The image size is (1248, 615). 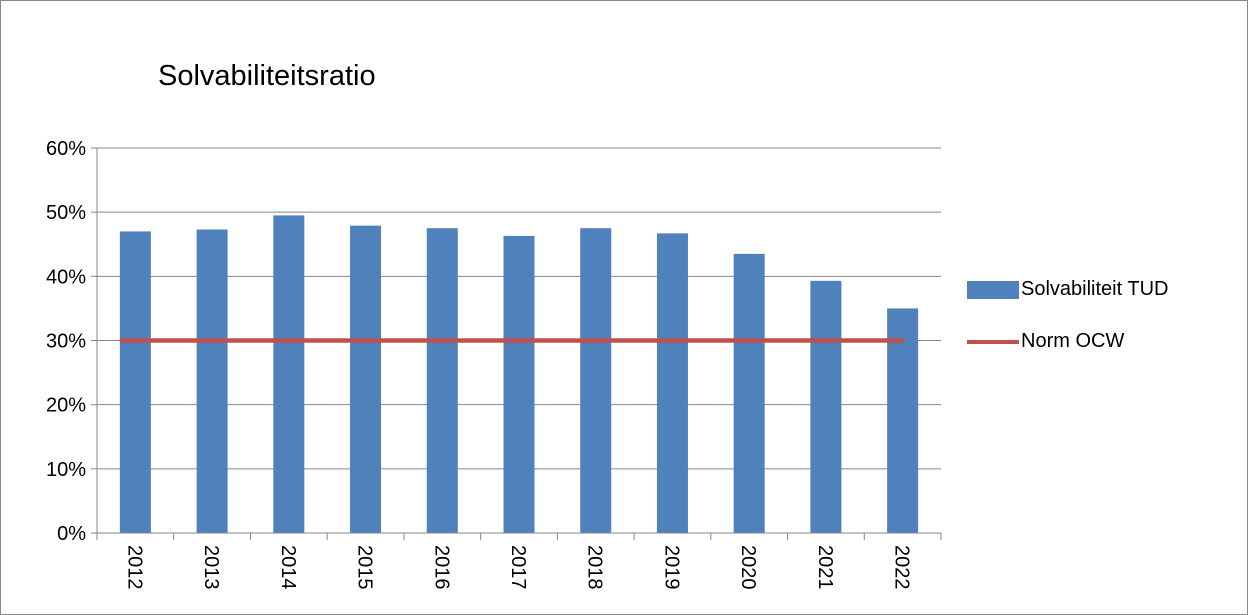 What do you see at coordinates (441, 567) in the screenshot?
I see `x-tick-label: 2016` at bounding box center [441, 567].